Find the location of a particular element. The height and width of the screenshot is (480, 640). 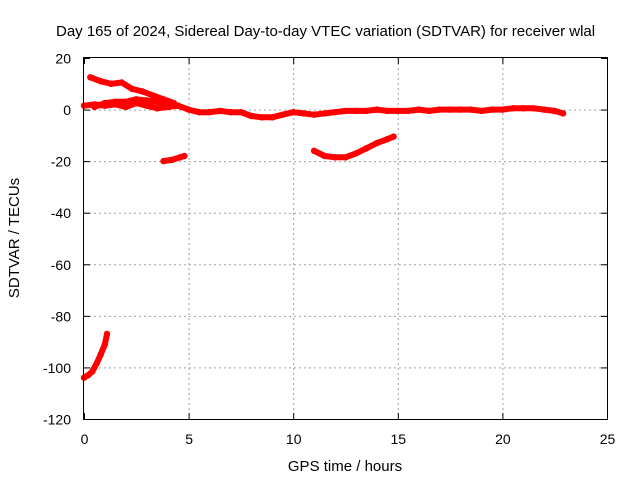

y-axis-label: SDTVAR / TECUs is located at coordinates (14, 238).